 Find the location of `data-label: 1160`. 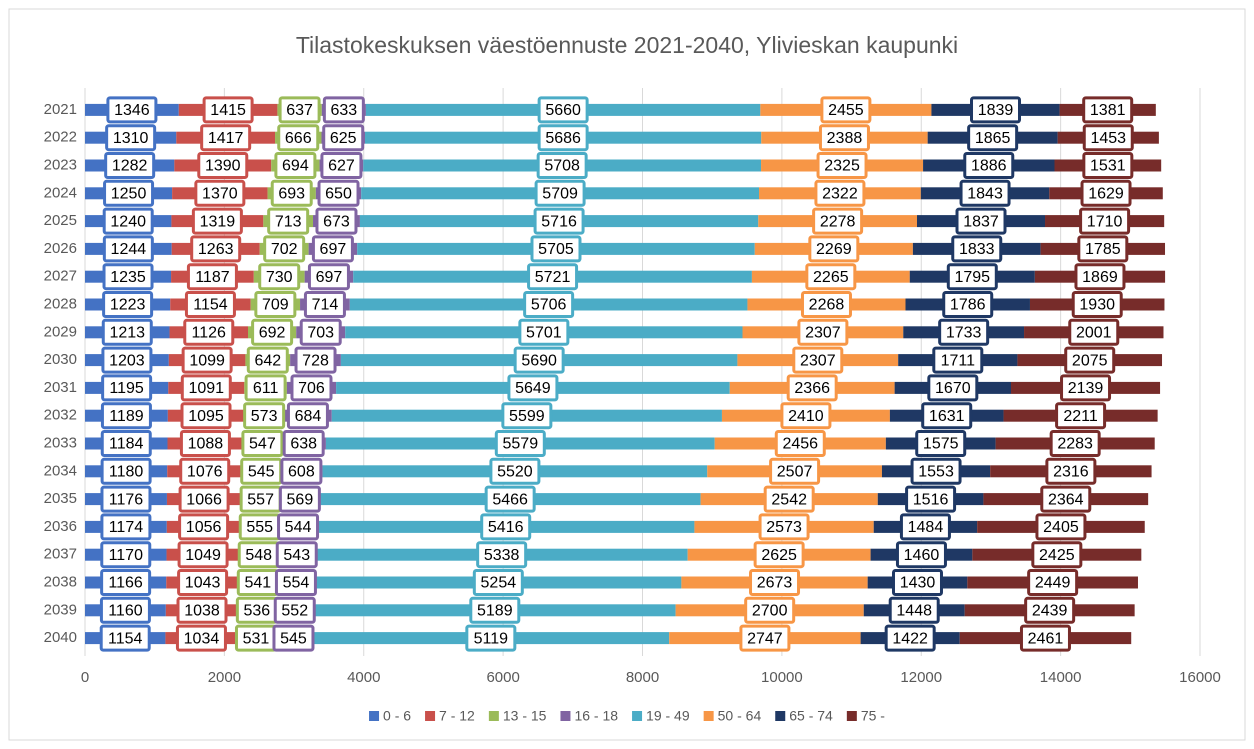

data-label: 1160 is located at coordinates (125, 611).